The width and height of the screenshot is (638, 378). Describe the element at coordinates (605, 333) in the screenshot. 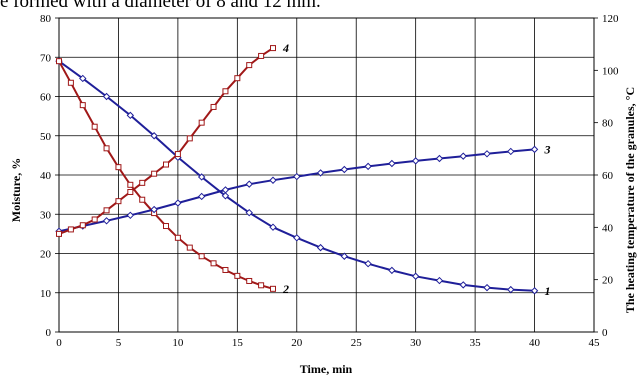

I see `y-right-tick-label: 0` at that location.